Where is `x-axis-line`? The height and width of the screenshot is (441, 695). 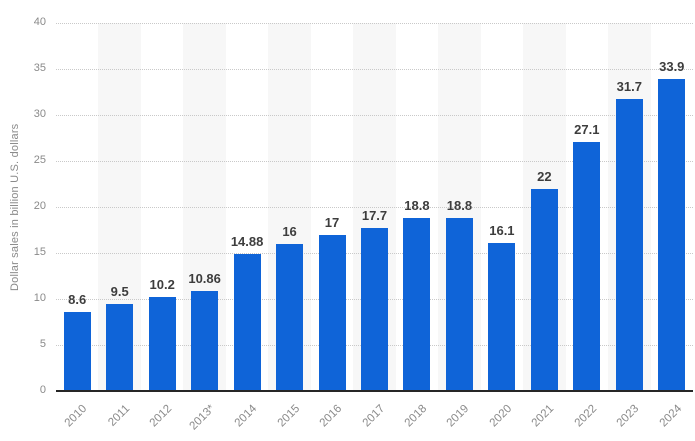 x-axis-line is located at coordinates (374, 391).